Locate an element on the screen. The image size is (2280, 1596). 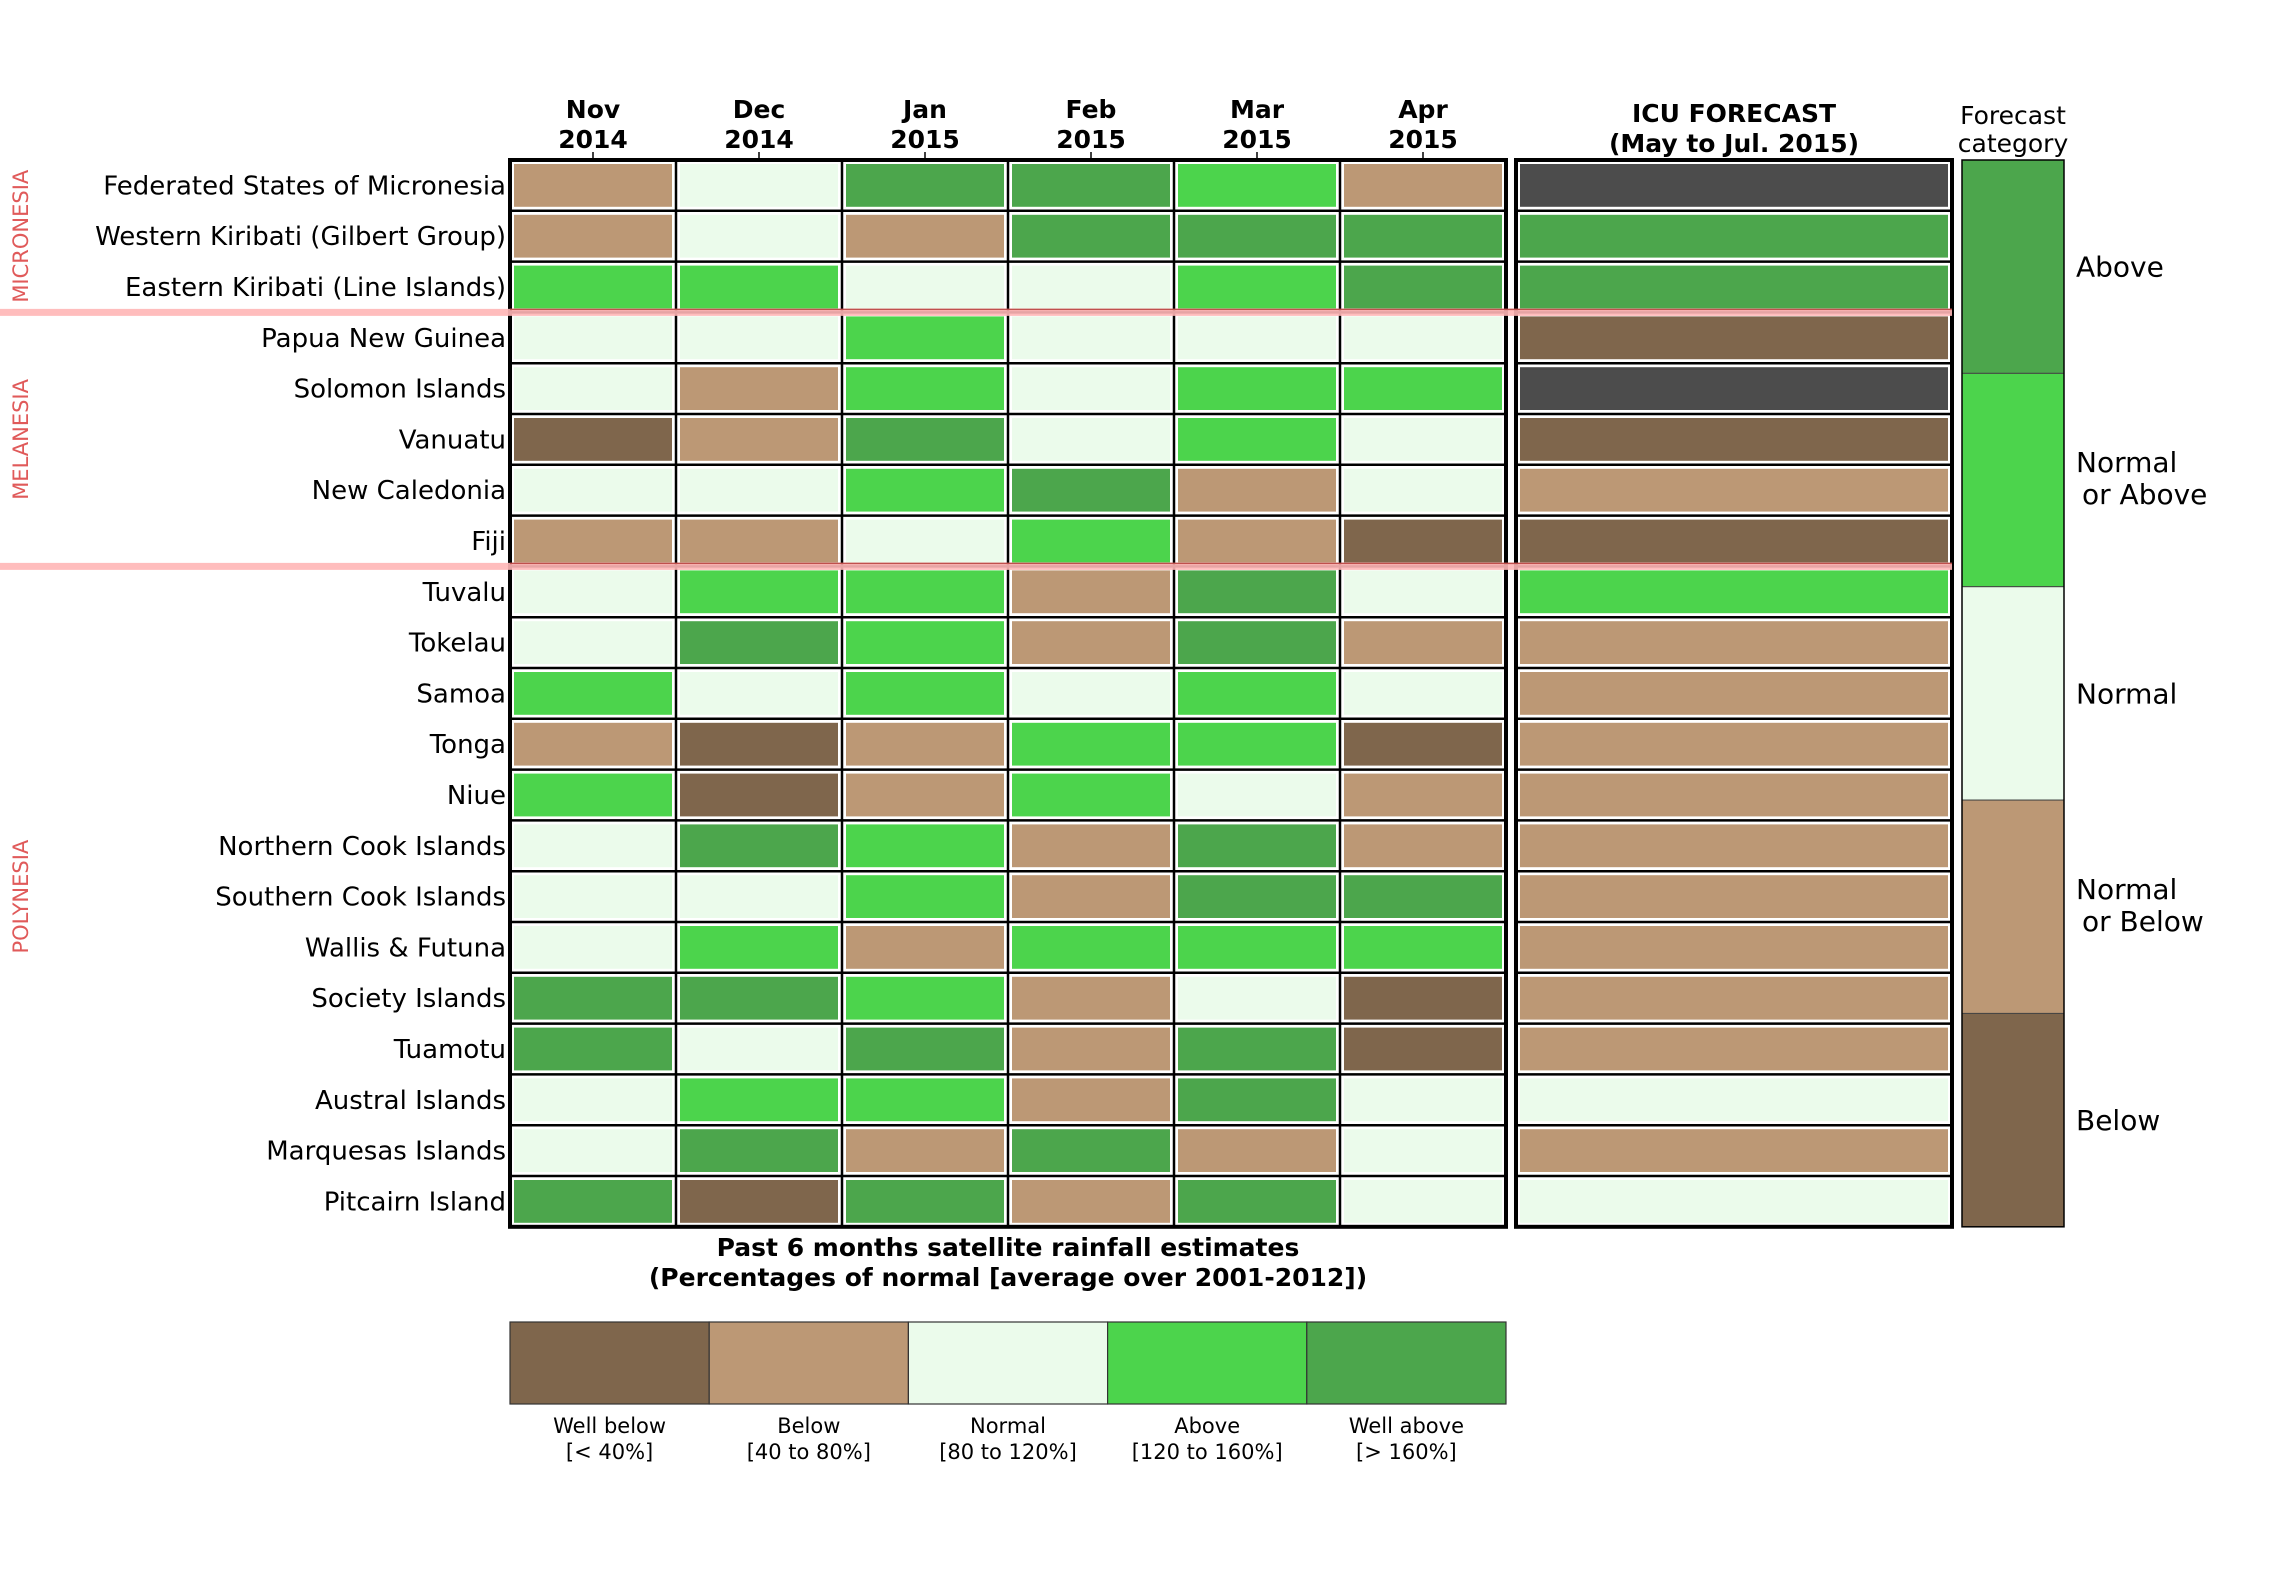
forecast-category-title: Forecast is located at coordinates (2013, 115).